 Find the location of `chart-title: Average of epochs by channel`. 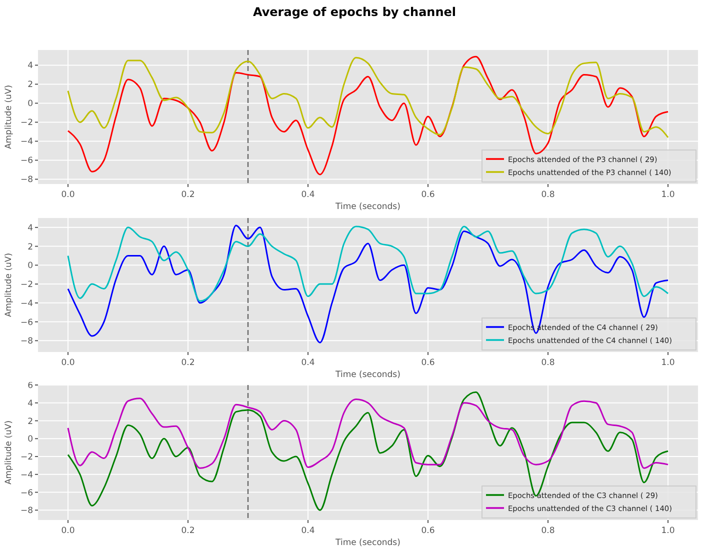

chart-title: Average of epochs by channel is located at coordinates (354, 12).